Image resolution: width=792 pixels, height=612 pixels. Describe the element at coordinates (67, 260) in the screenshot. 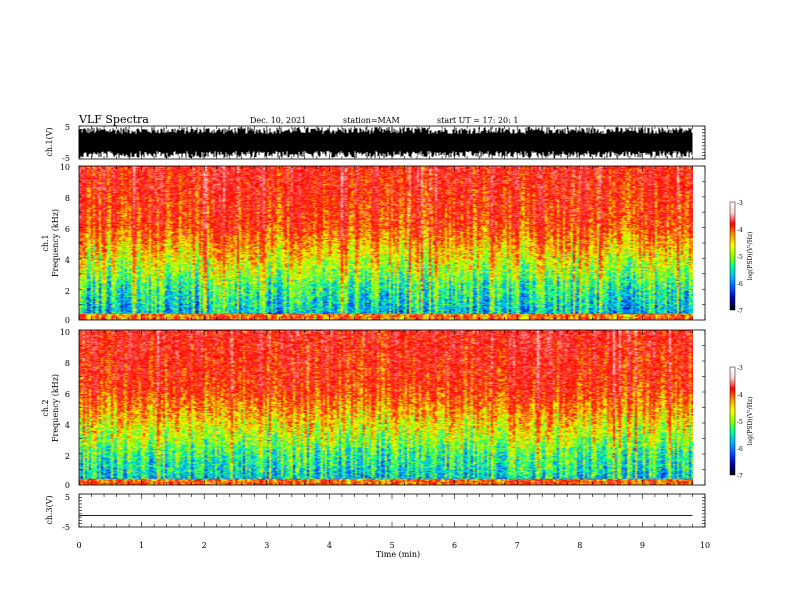

I see `ch1-ytick-4: 4` at that location.